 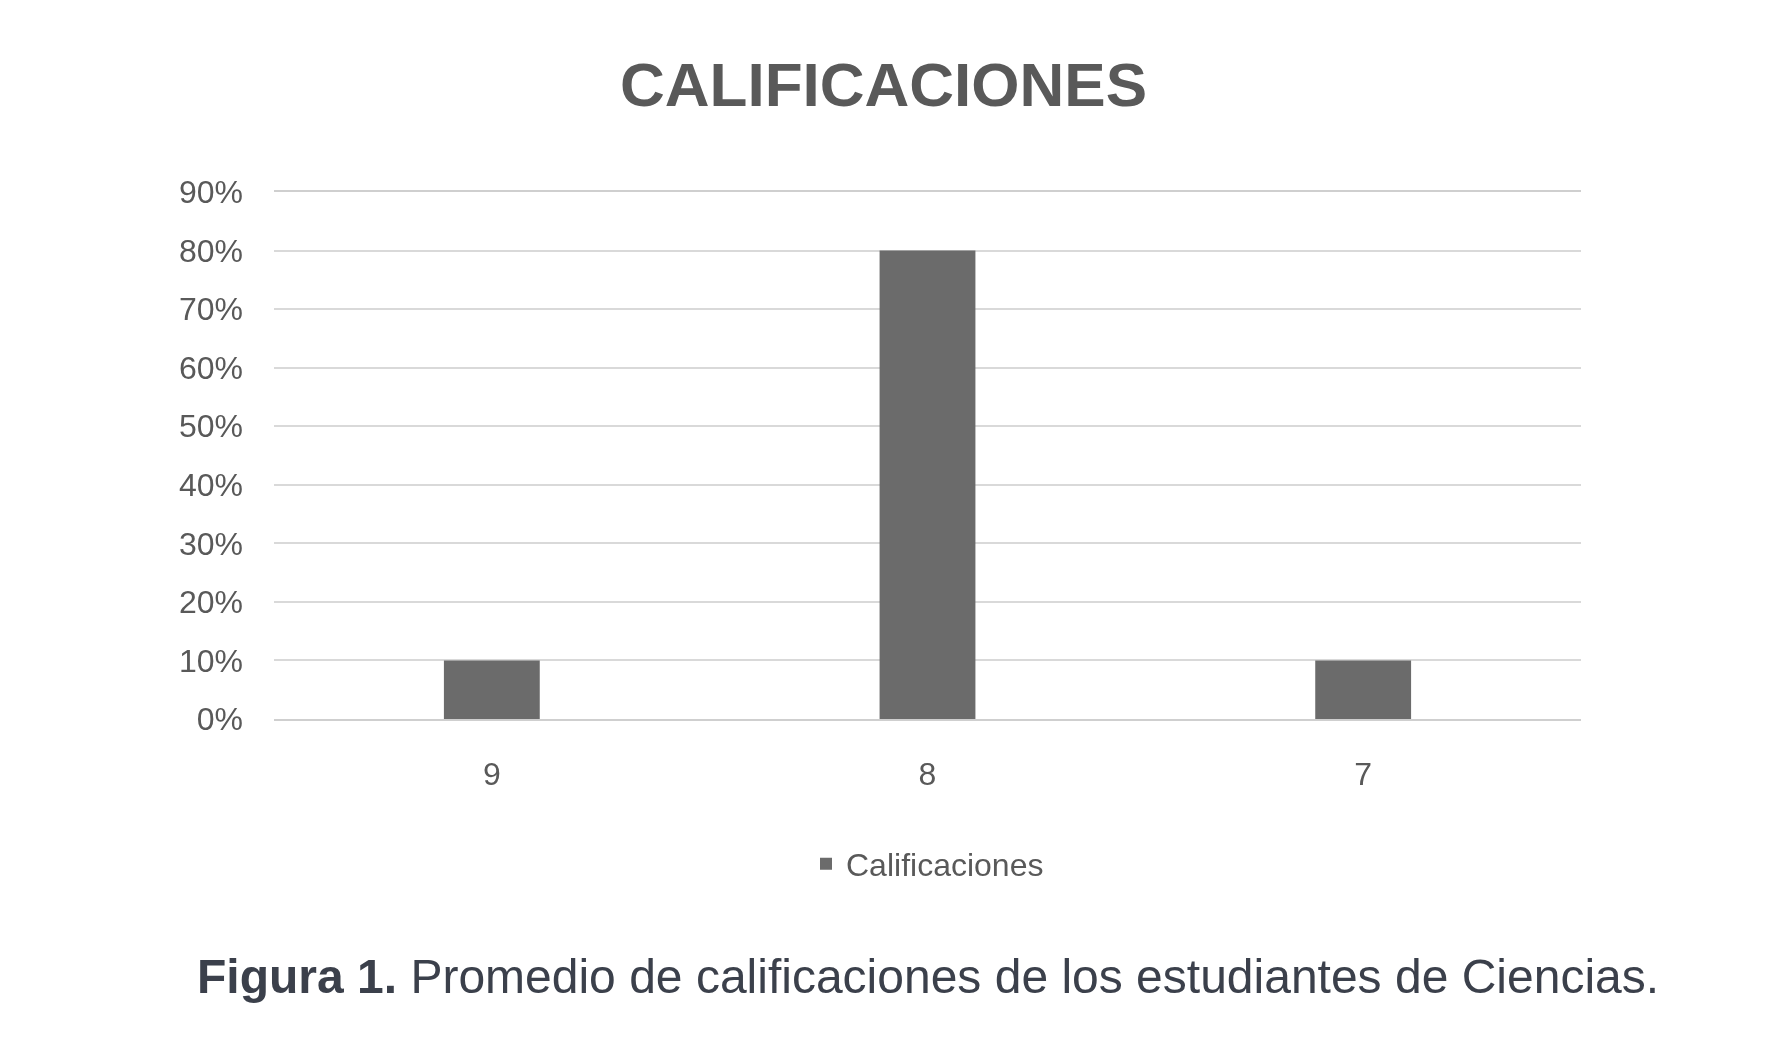 I want to click on text: Figura 1., so click(x=297, y=976).